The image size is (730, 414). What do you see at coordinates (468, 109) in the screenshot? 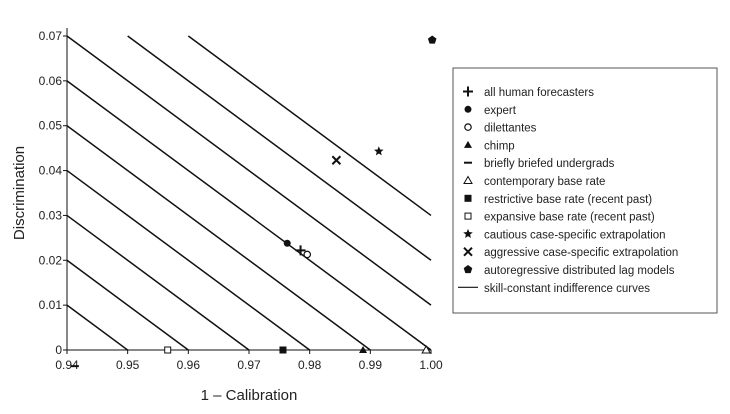
I see `legend-marker-expert` at bounding box center [468, 109].